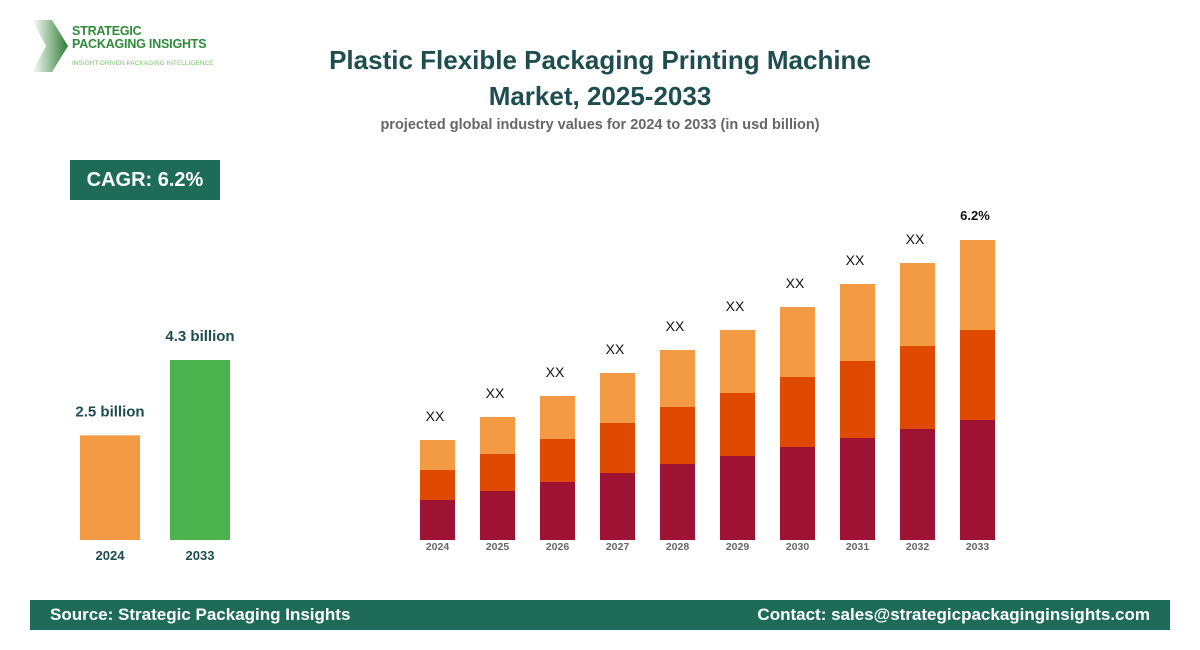  Describe the element at coordinates (738, 547) in the screenshot. I see `x-tick-label: 2029` at that location.